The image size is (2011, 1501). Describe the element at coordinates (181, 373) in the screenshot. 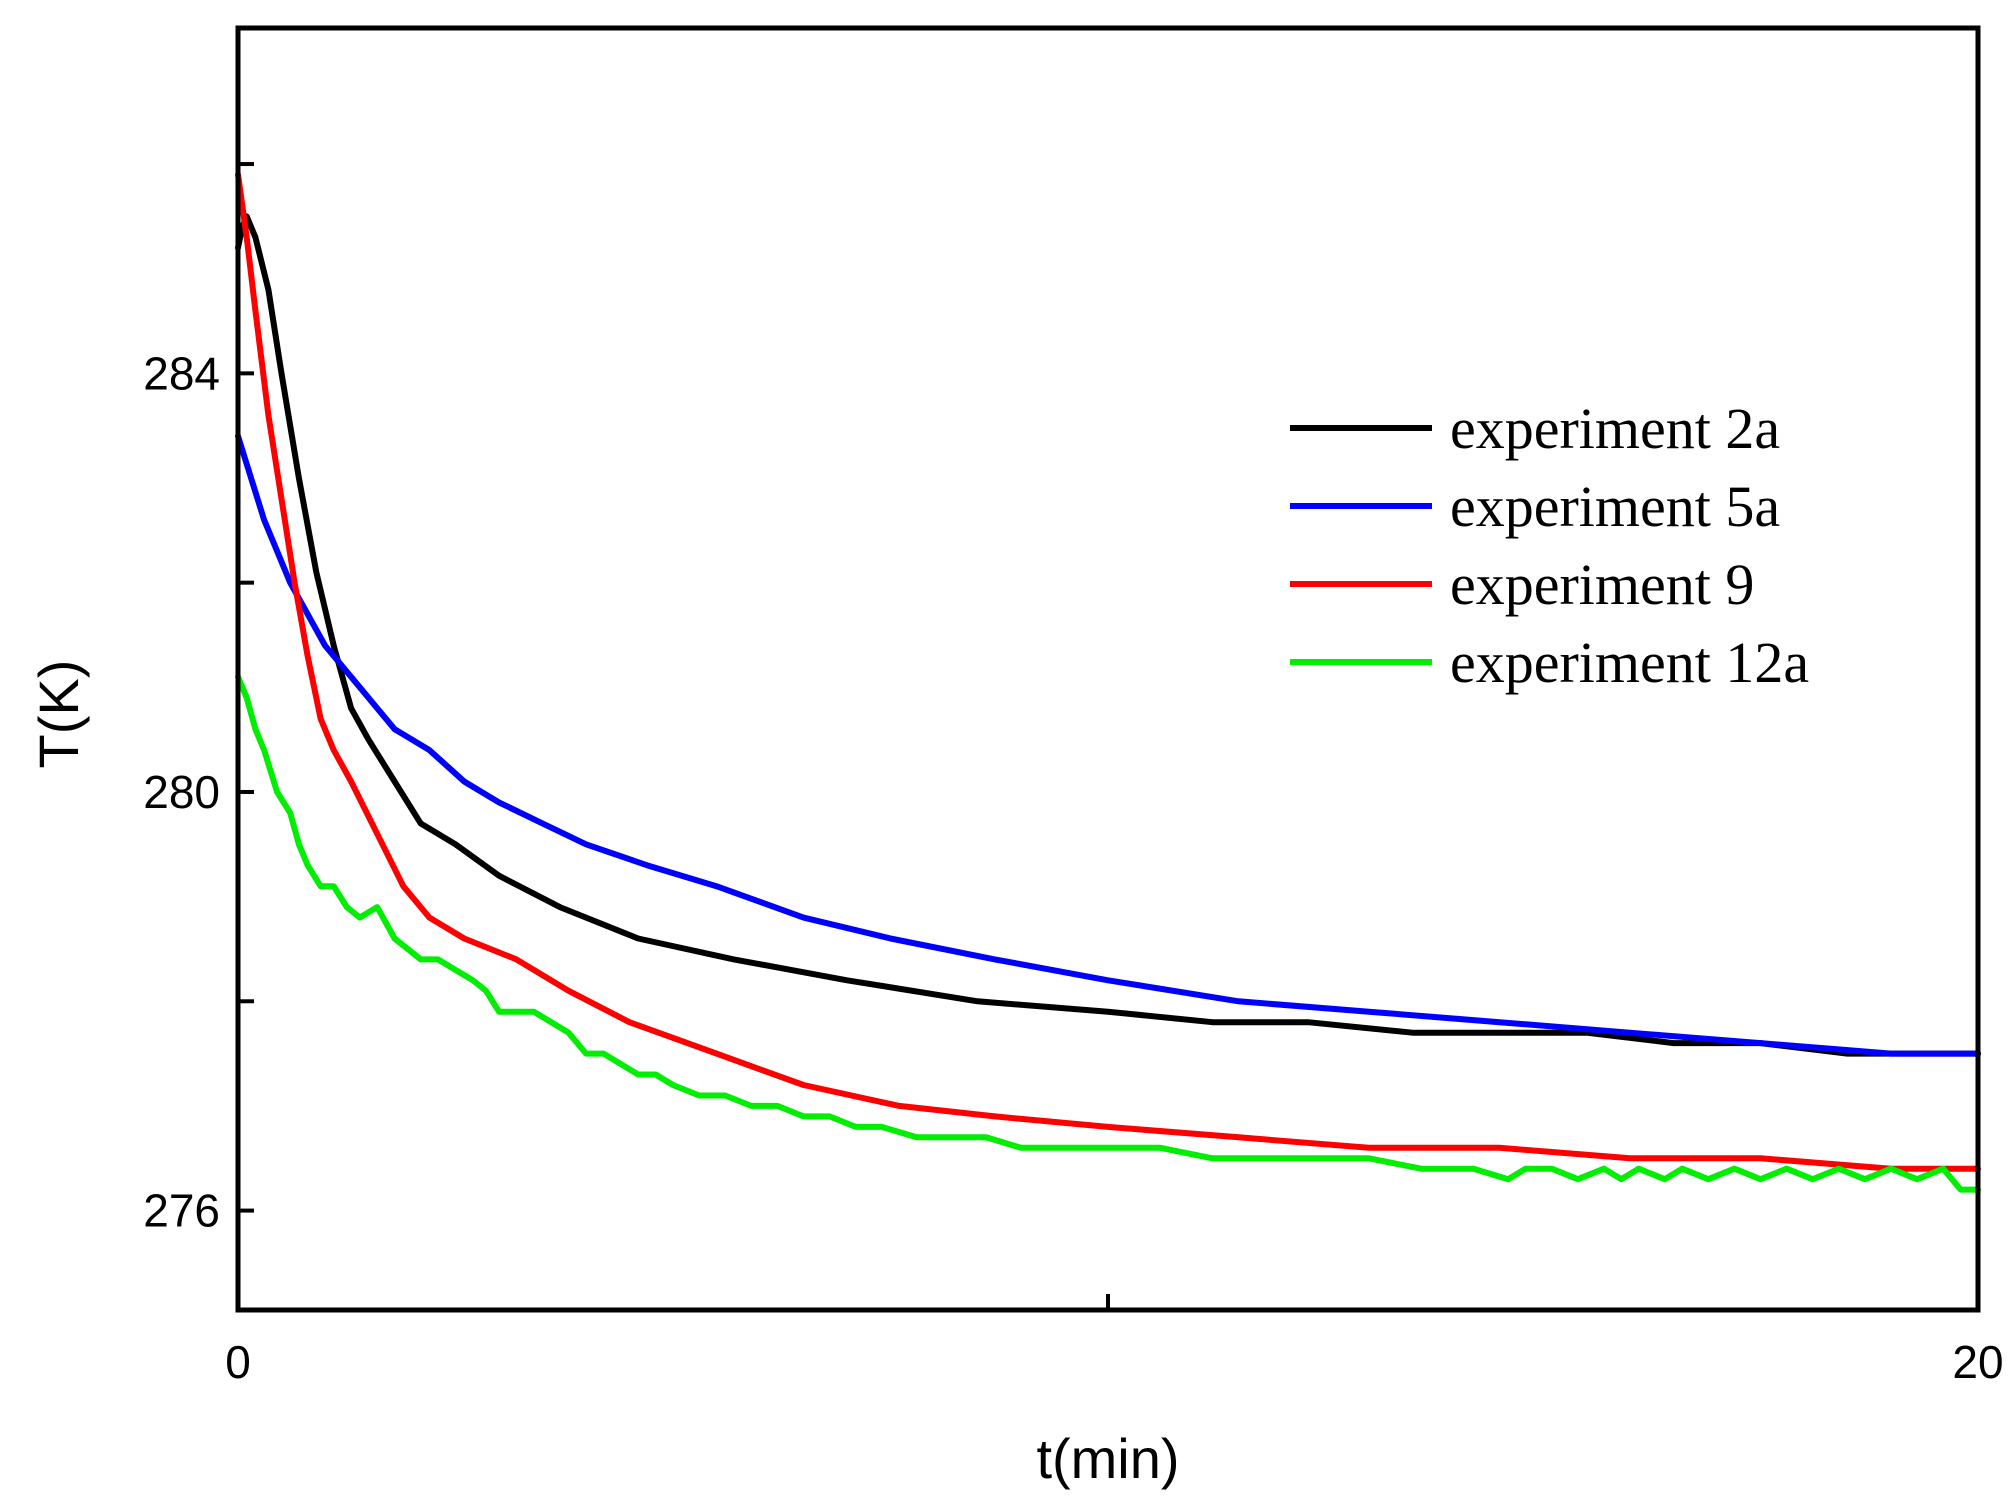

I see `y-tick-label: 284` at that location.